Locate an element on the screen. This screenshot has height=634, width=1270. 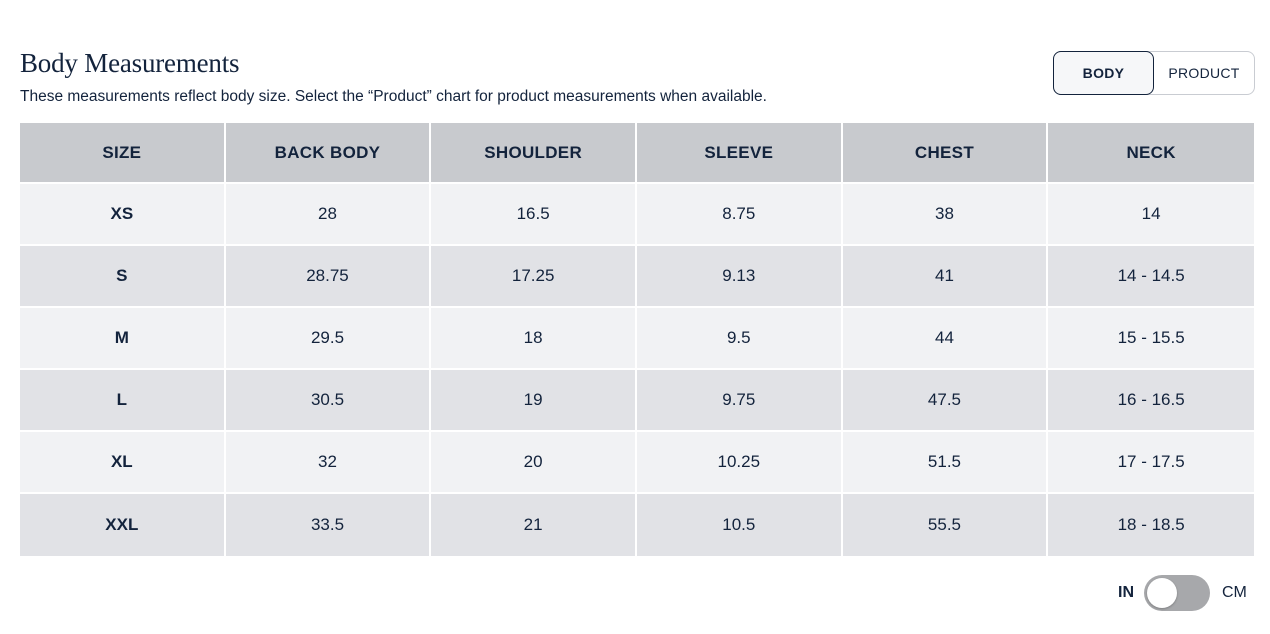
table-row: XXL 33.5 21 10.5 55.5 18 - 18.5 is located at coordinates (637, 525).